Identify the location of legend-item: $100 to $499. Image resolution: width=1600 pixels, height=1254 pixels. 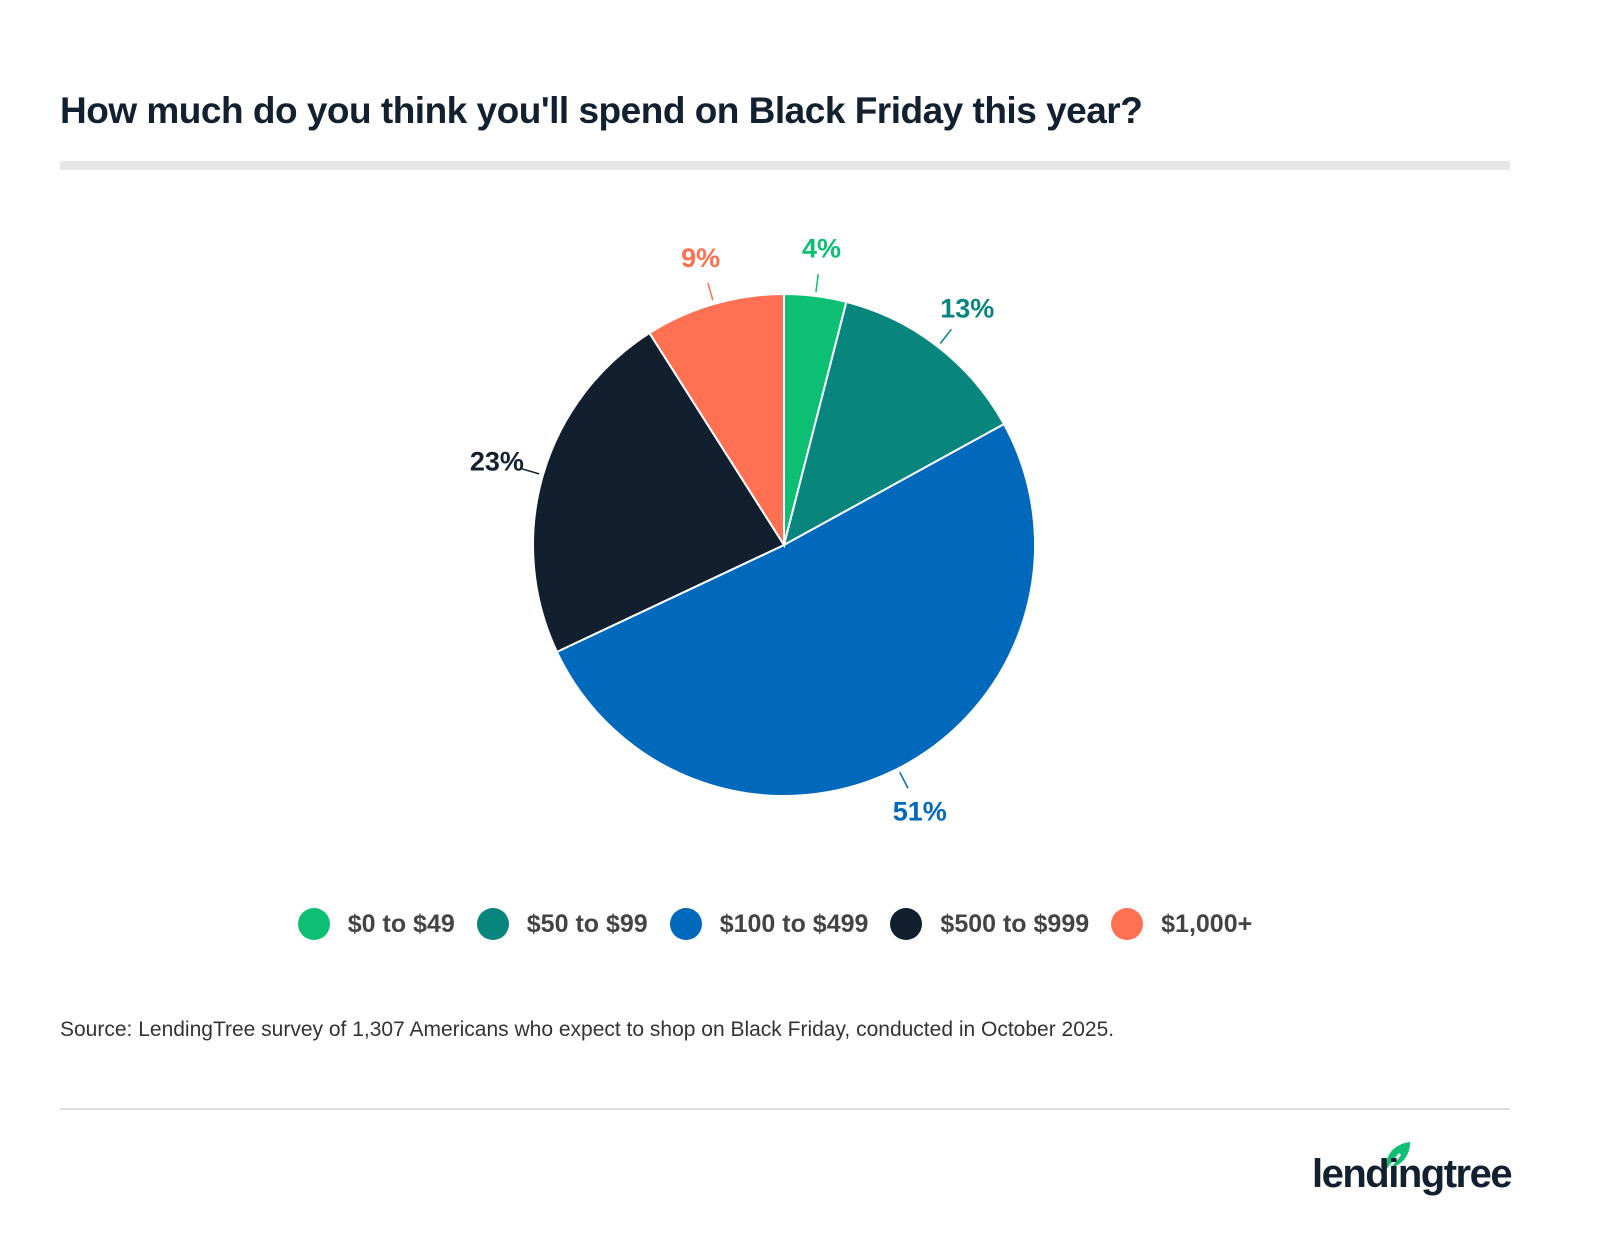
(769, 924).